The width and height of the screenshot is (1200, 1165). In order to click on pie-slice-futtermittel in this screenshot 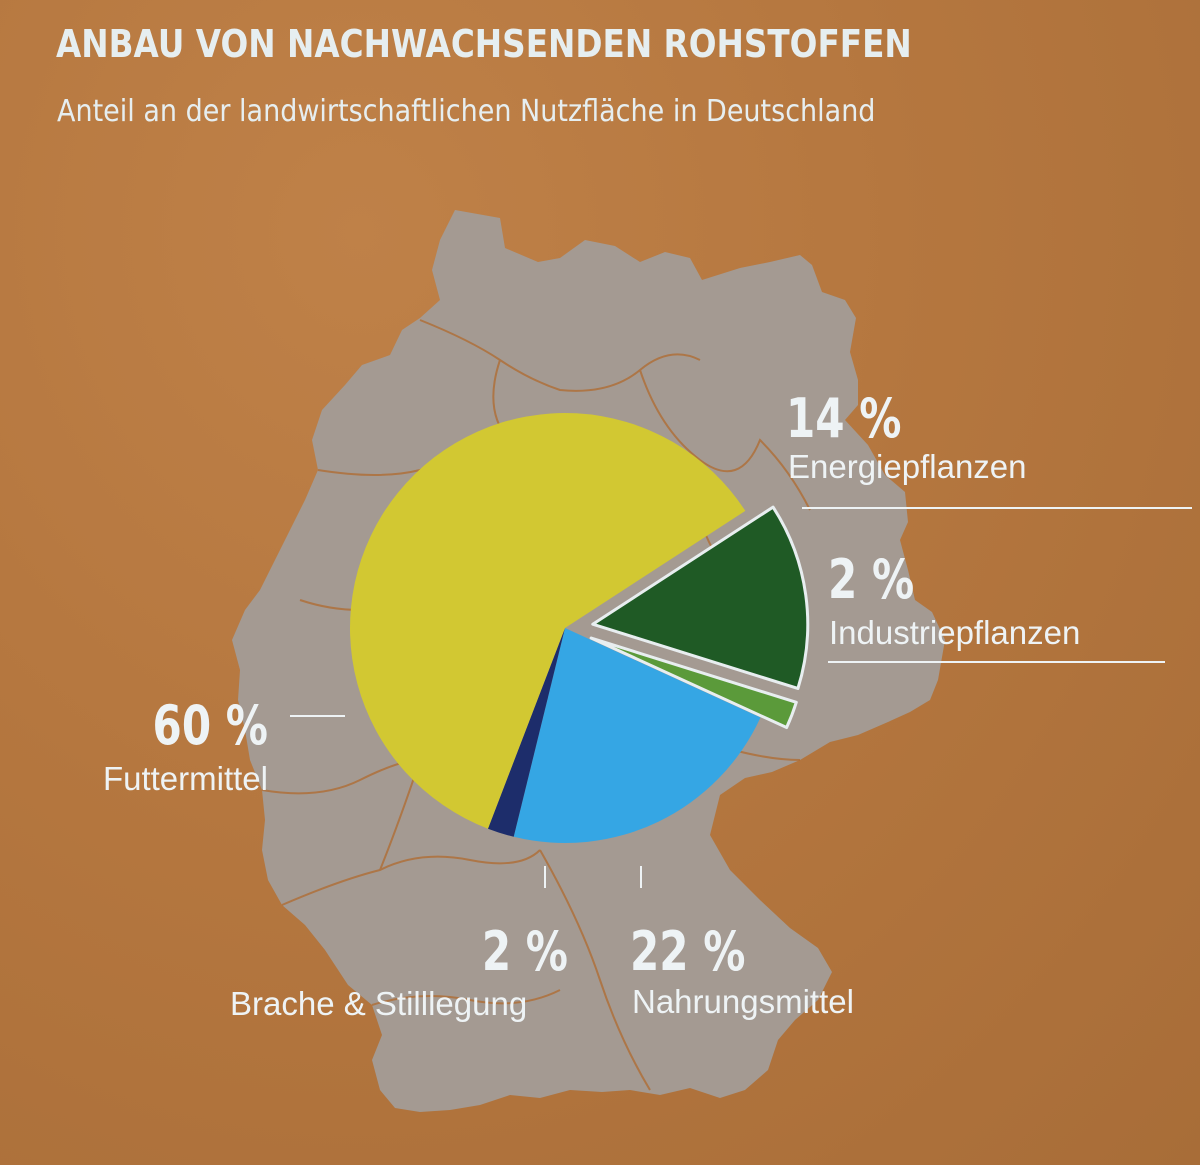, I will do `click(547, 620)`.